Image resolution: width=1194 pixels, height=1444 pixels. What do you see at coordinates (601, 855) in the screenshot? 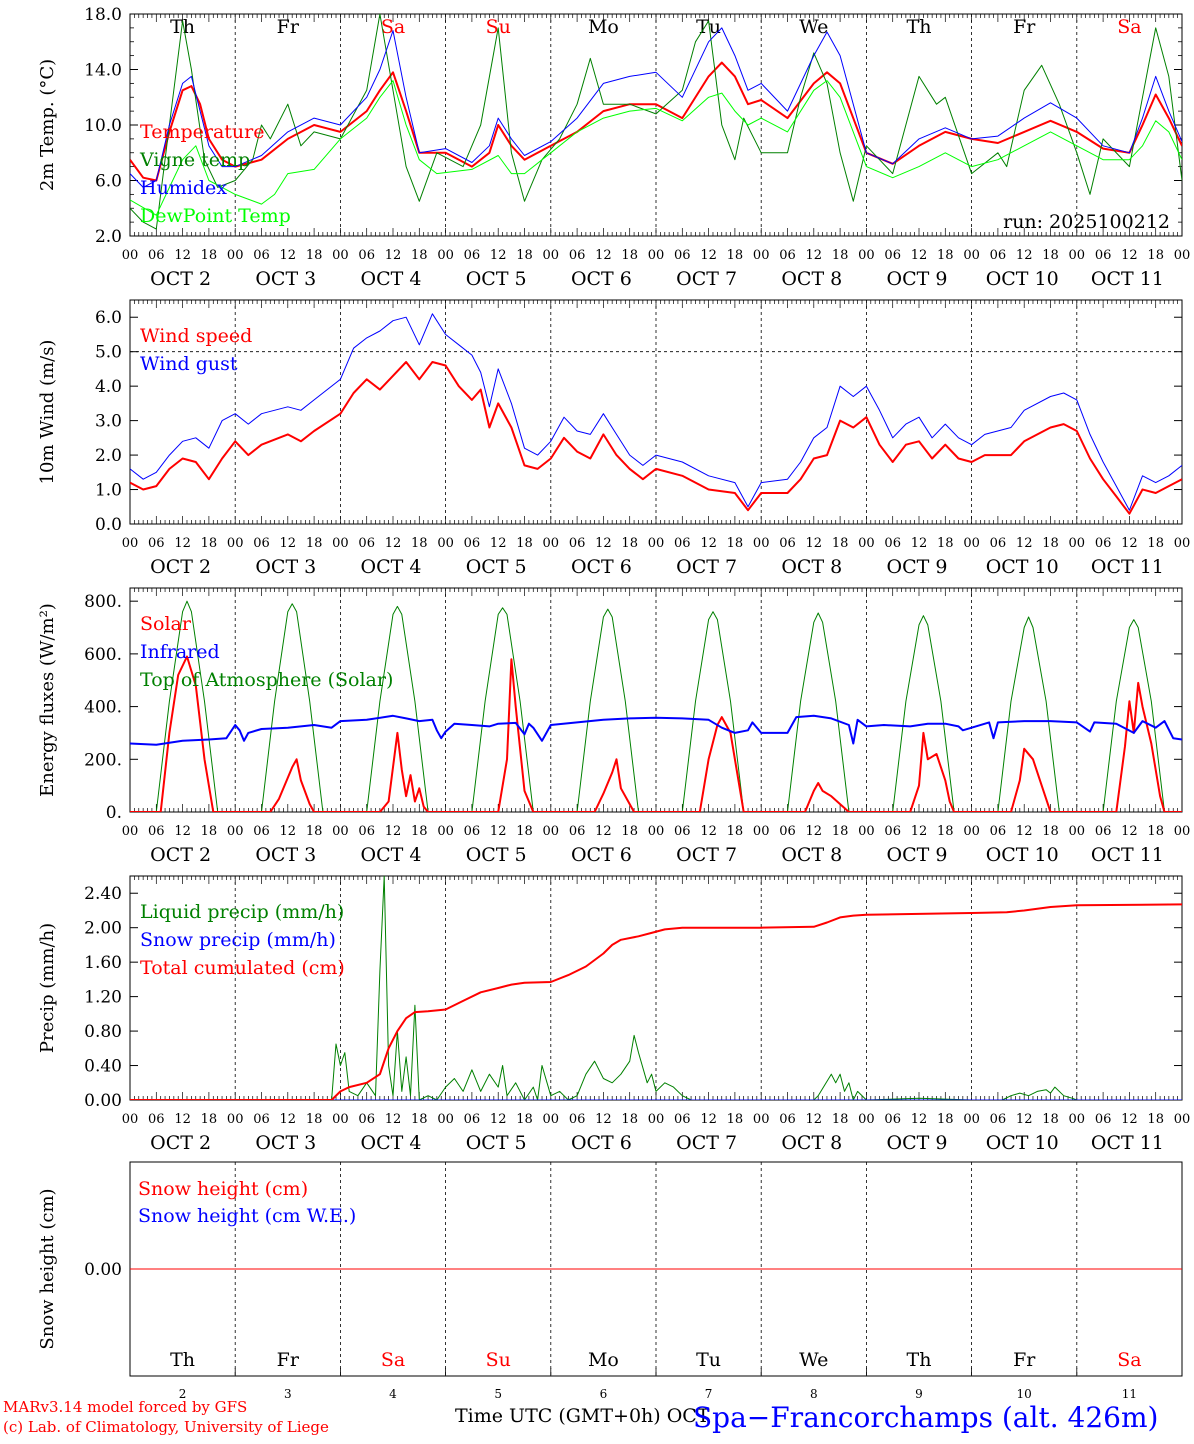
I see `date-label: OCT 6` at bounding box center [601, 855].